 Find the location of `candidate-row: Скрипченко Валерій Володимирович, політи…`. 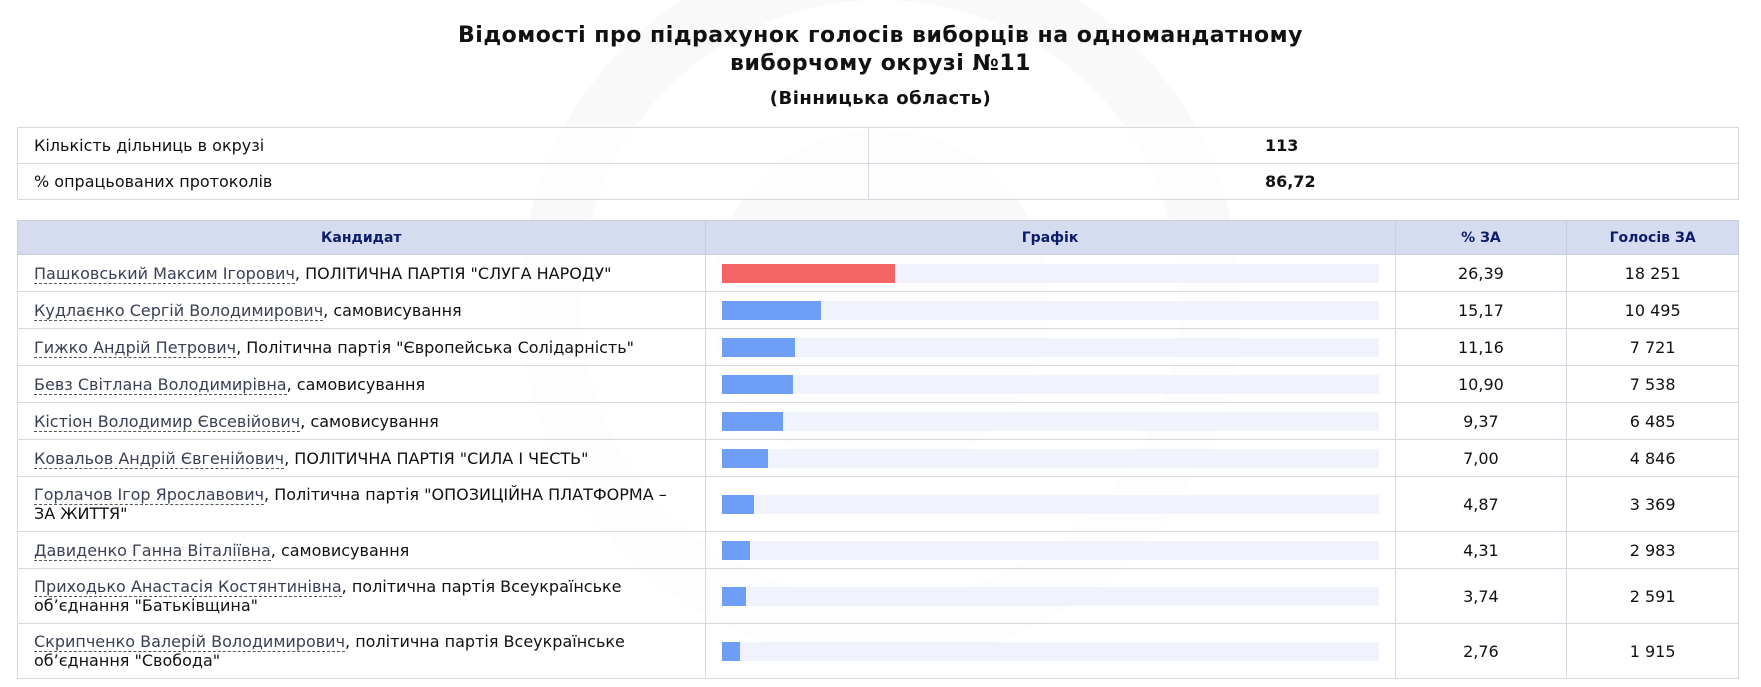

candidate-row: Скрипченко Валерій Володимирович, політи… is located at coordinates (878, 651).